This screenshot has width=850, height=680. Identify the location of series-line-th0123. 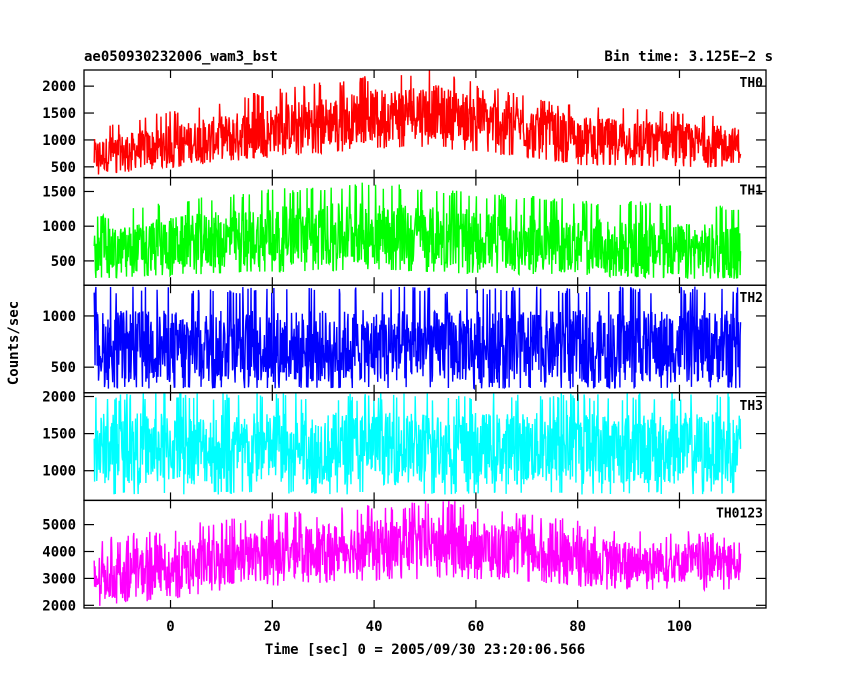
(417, 553).